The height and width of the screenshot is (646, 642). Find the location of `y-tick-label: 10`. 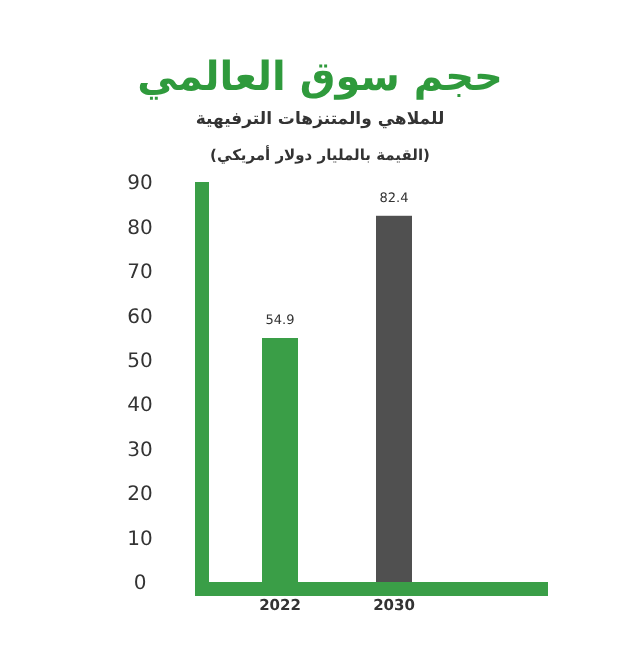

y-tick-label: 10 is located at coordinates (140, 539).